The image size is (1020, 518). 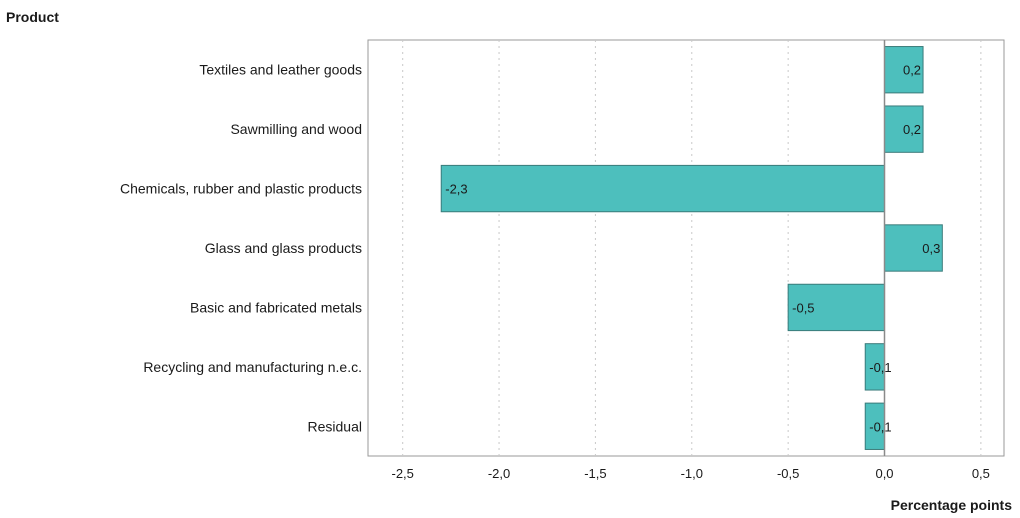 I want to click on category-label: Chemicals, rubber and plastic products, so click(x=241, y=189).